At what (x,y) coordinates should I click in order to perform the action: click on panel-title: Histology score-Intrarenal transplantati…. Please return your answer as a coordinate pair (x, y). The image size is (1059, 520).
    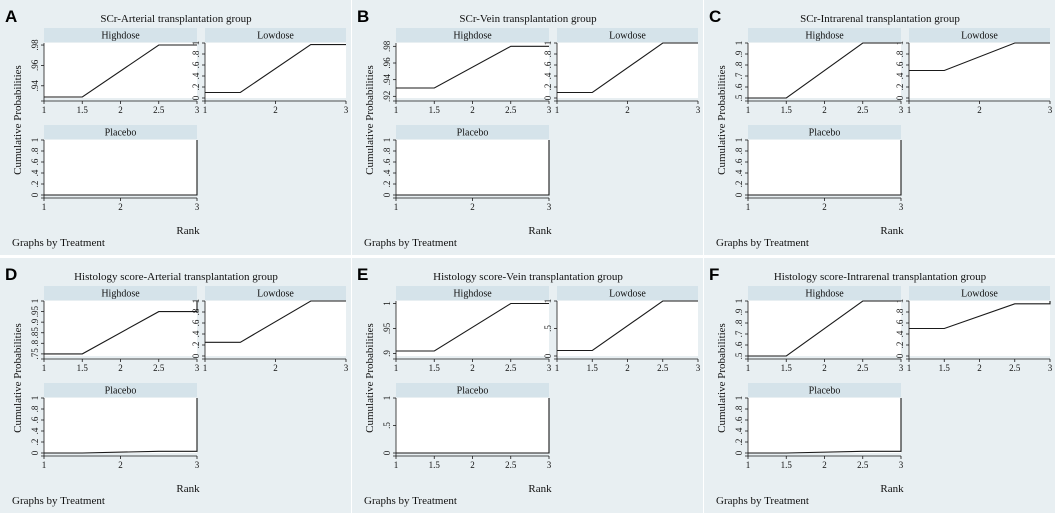
    Looking at the image, I should click on (880, 277).